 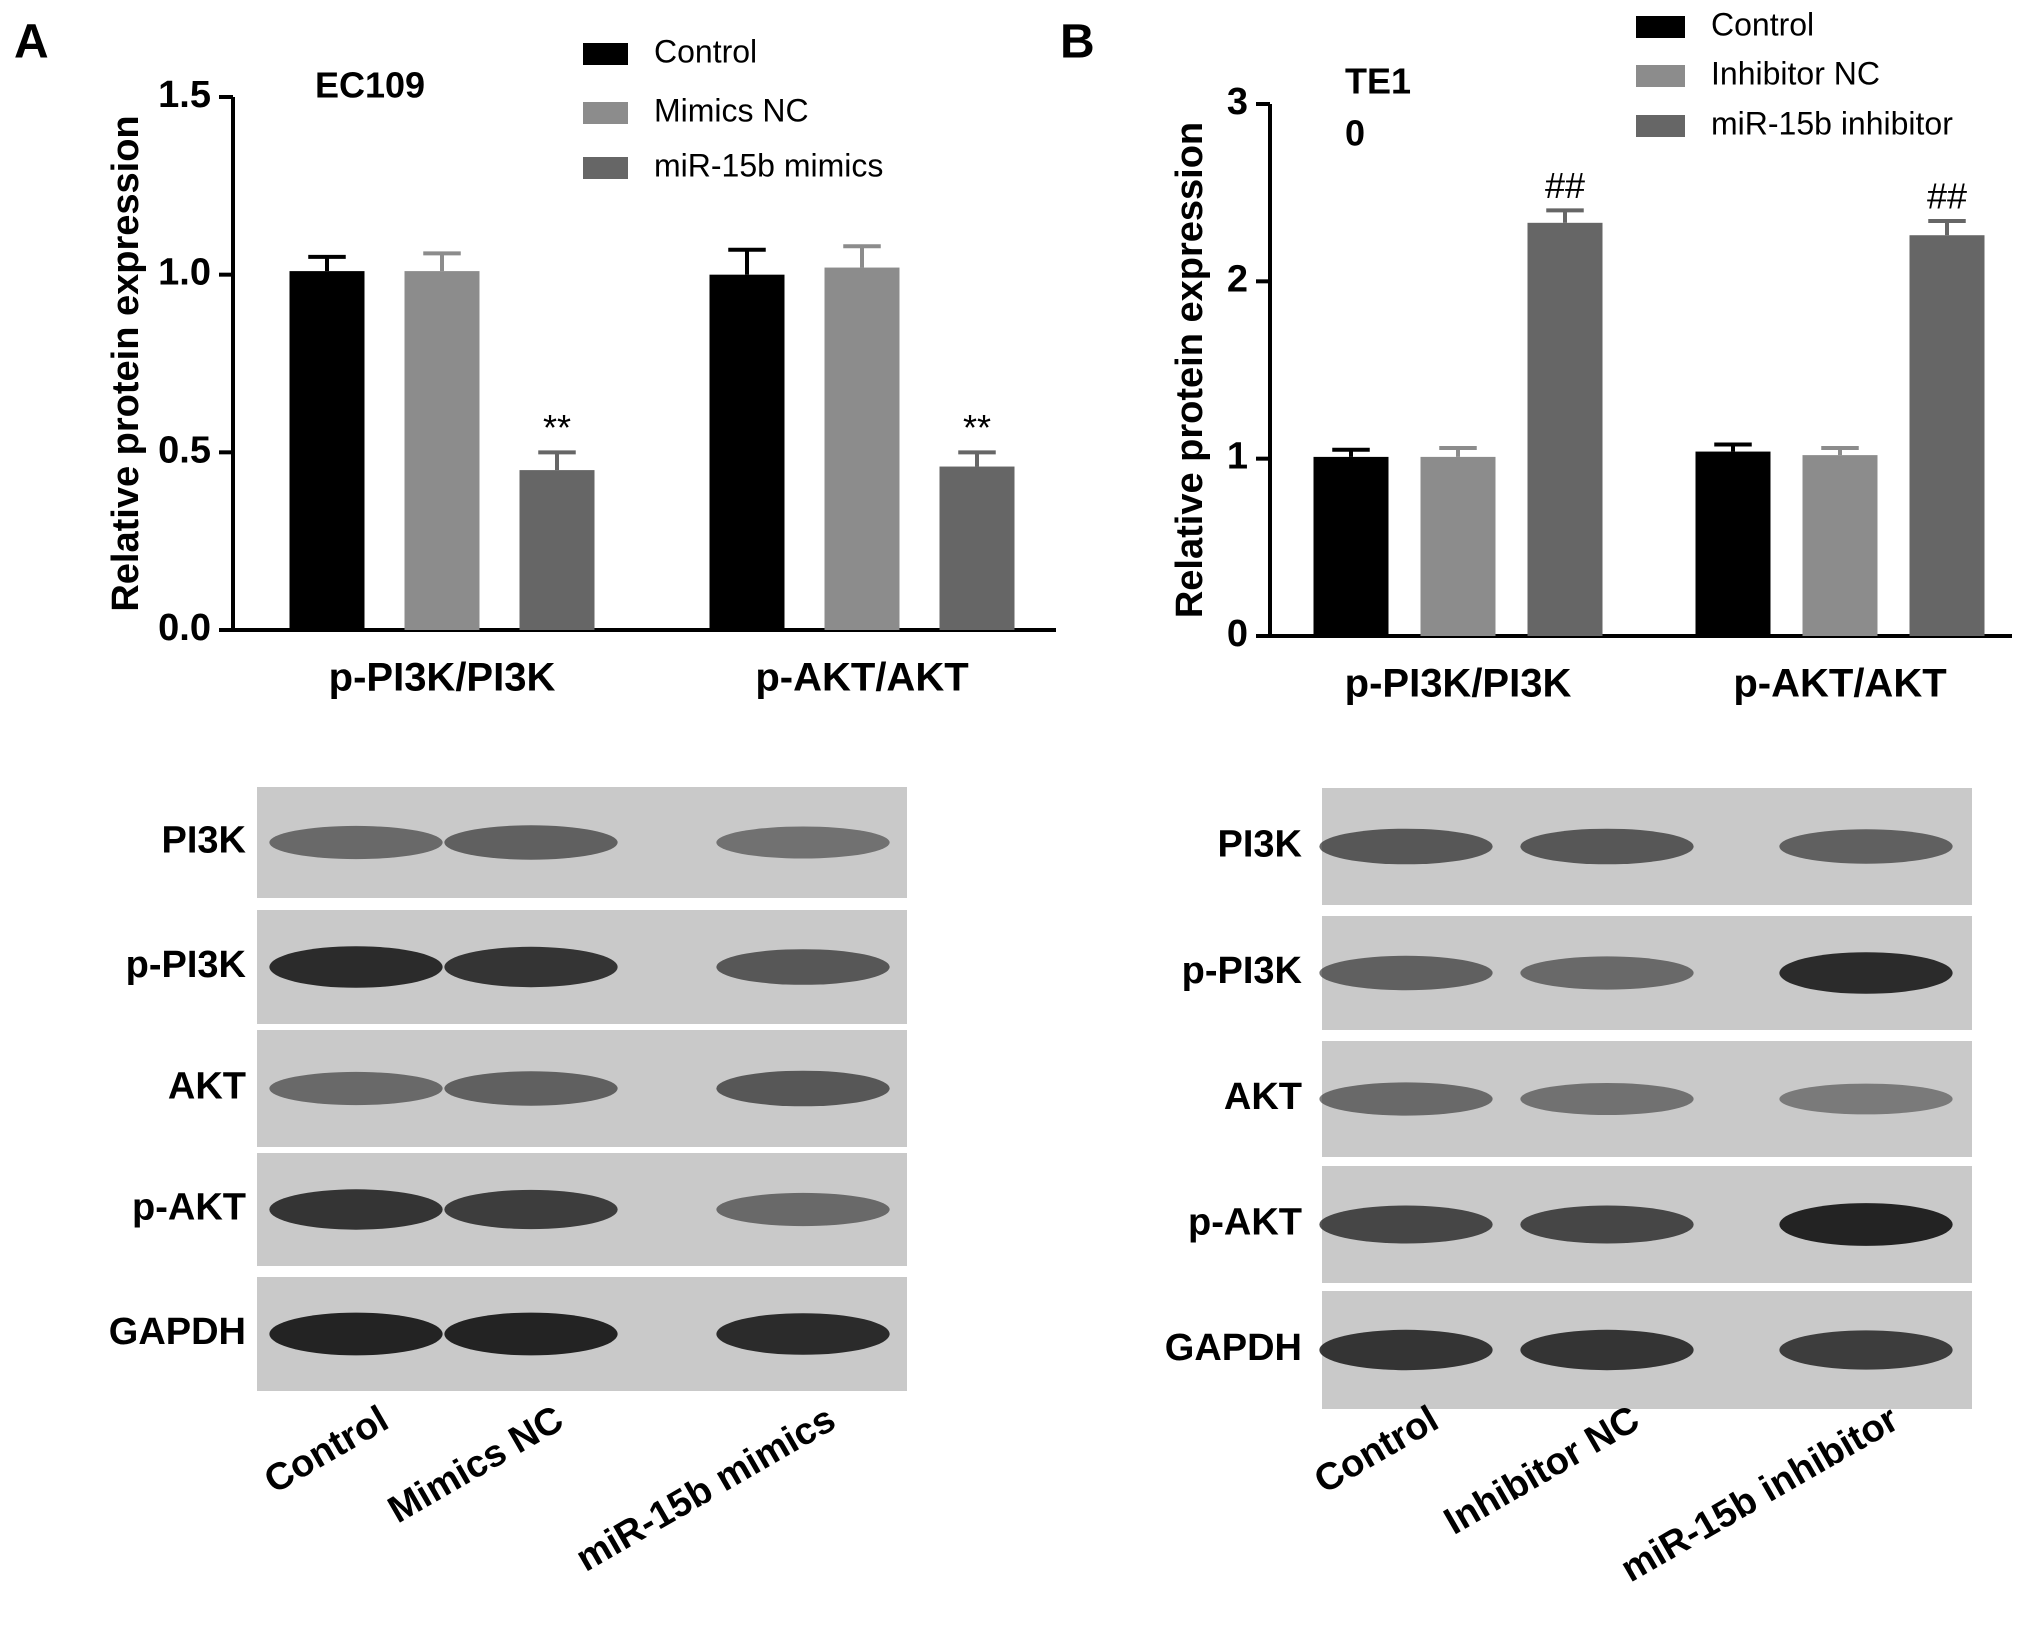 I want to click on y-tick-label: 0.0, so click(x=184, y=628).